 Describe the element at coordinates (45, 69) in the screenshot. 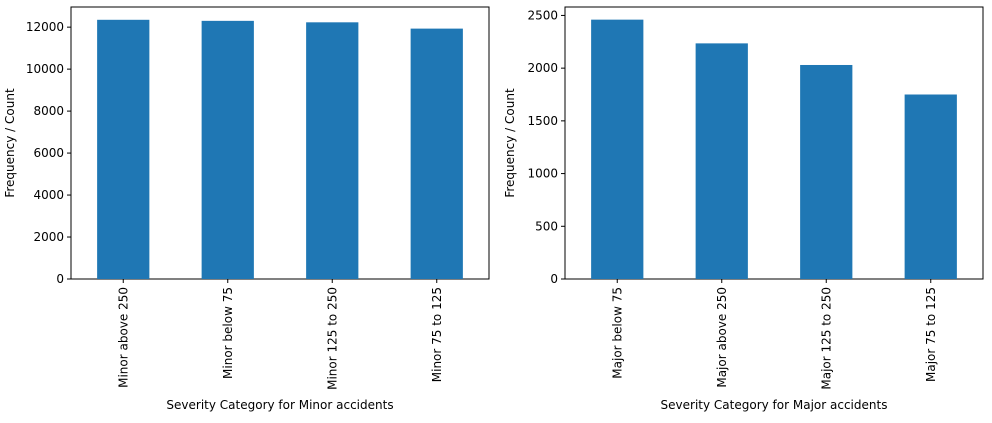

I see `y-tick-label: 10000` at that location.